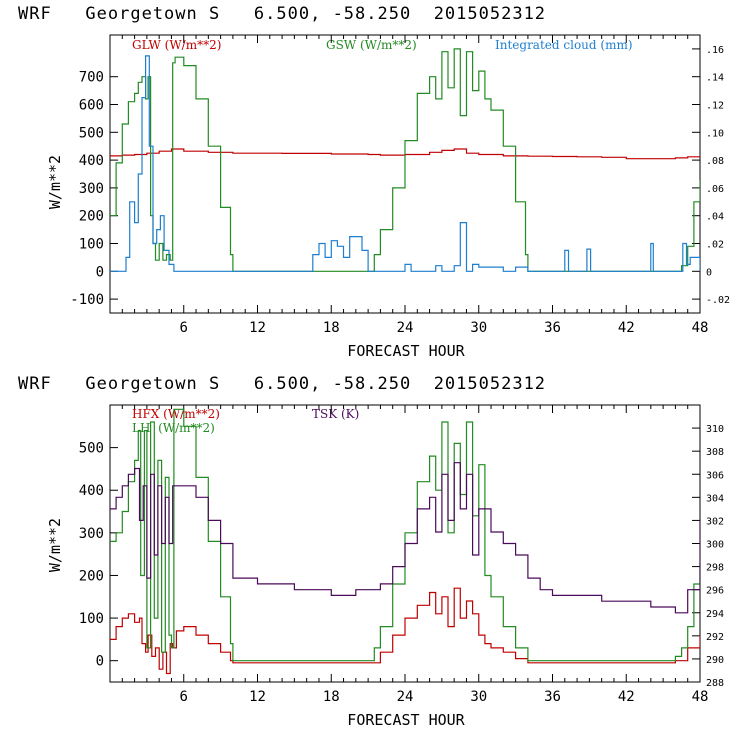 Image resolution: width=740 pixels, height=740 pixels. I want to click on y2-tick-label: .04, so click(715, 217).